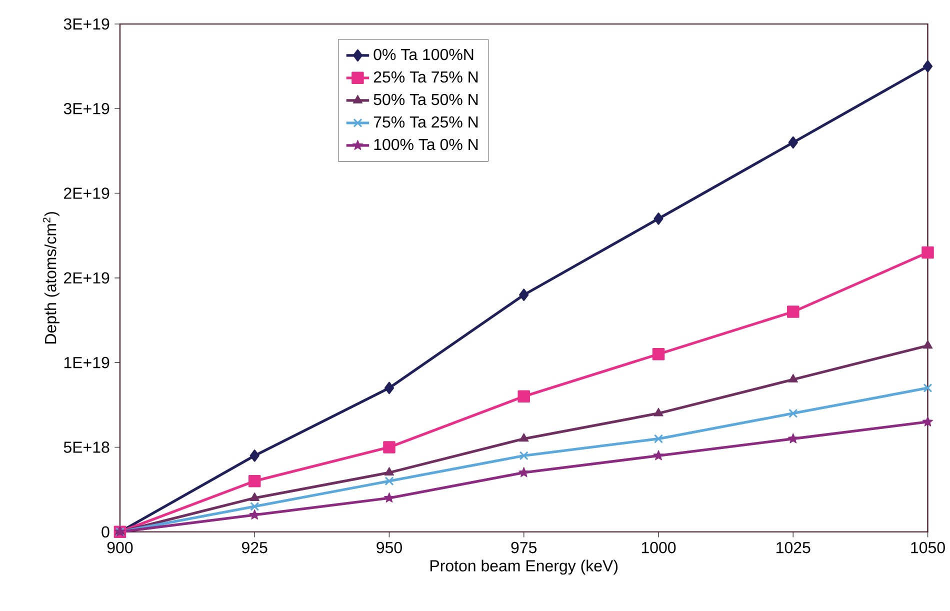 The width and height of the screenshot is (950, 611). What do you see at coordinates (426, 122) in the screenshot?
I see `legend-label: 75% Ta 25% N` at bounding box center [426, 122].